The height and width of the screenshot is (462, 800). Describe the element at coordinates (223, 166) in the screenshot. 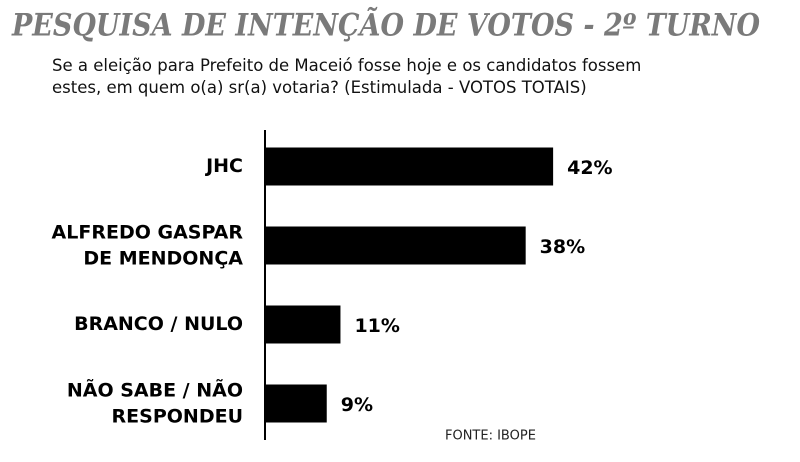

I see `category-label: JHC` at that location.